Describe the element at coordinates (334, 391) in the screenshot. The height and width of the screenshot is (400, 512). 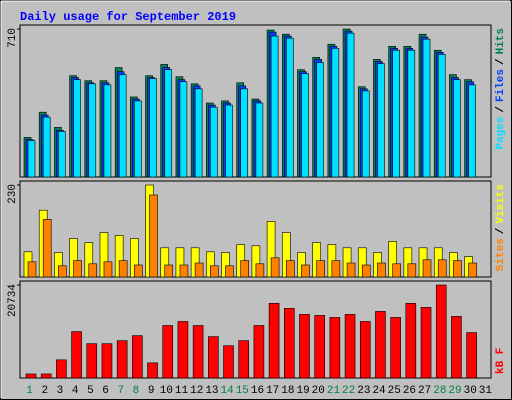
I see `x-tick-label: 21` at that location.